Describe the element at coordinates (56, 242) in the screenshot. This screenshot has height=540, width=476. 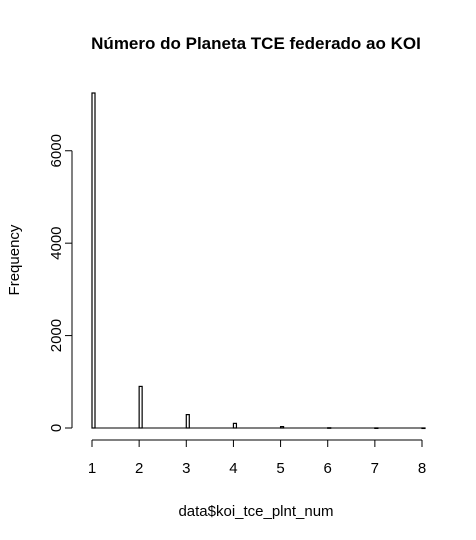
I see `y-tick-label: 4000` at that location.